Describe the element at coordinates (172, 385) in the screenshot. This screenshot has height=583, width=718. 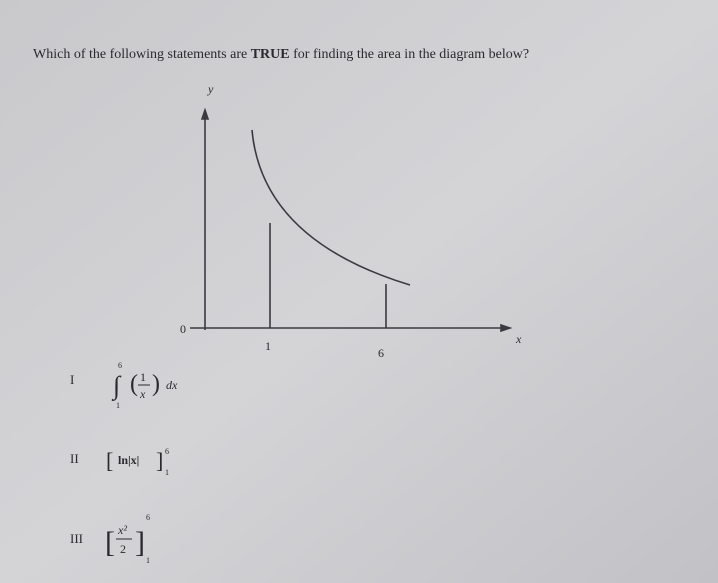
I see `differential: dx` at that location.